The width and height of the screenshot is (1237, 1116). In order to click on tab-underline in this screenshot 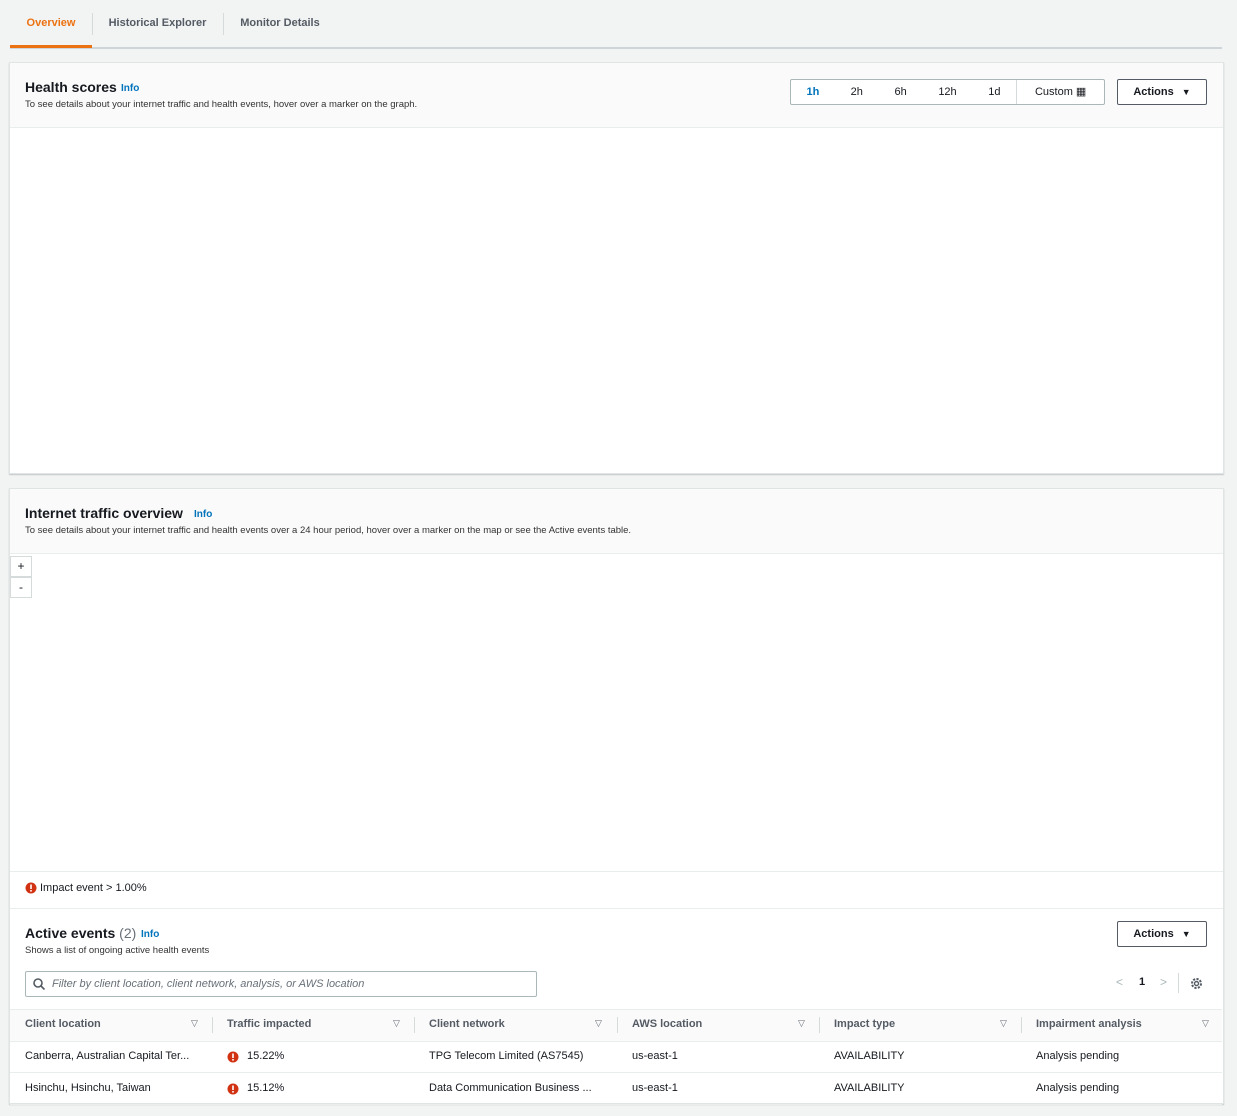, I will do `click(51, 46)`.